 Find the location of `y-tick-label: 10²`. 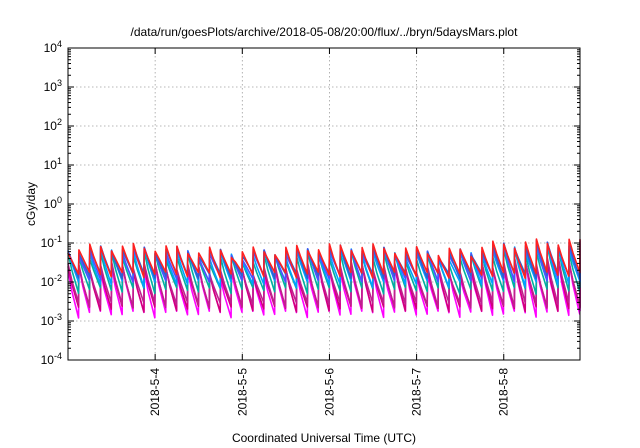

y-tick-label: 10² is located at coordinates (53, 125).